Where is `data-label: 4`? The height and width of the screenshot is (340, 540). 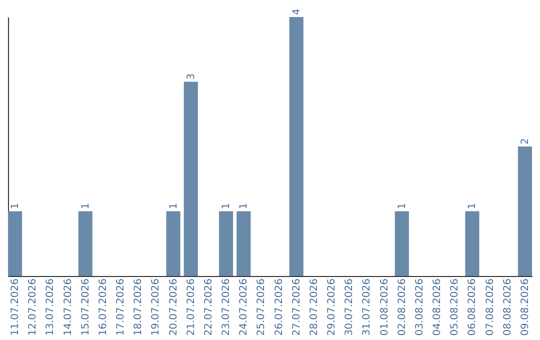
data-label: 4 is located at coordinates (296, 11).